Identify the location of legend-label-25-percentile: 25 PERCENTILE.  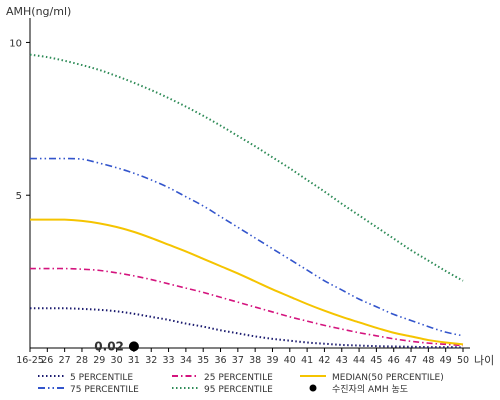
(238, 378).